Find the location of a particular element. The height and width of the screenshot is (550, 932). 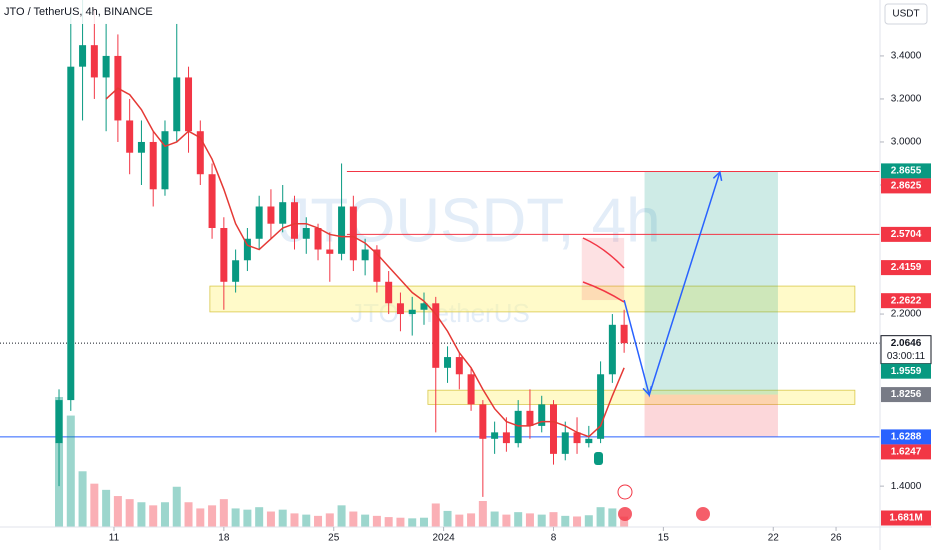

price-label: 2.8655 is located at coordinates (906, 171).